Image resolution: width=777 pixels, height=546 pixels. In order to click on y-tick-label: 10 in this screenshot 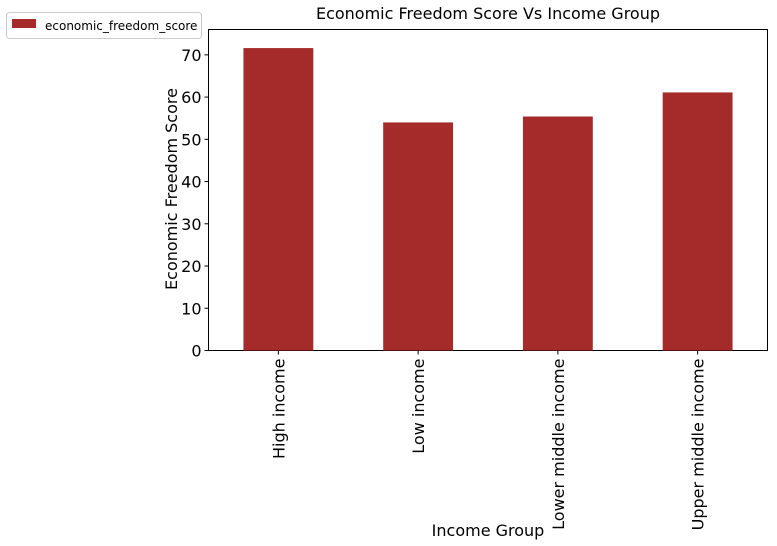, I will do `click(191, 308)`.